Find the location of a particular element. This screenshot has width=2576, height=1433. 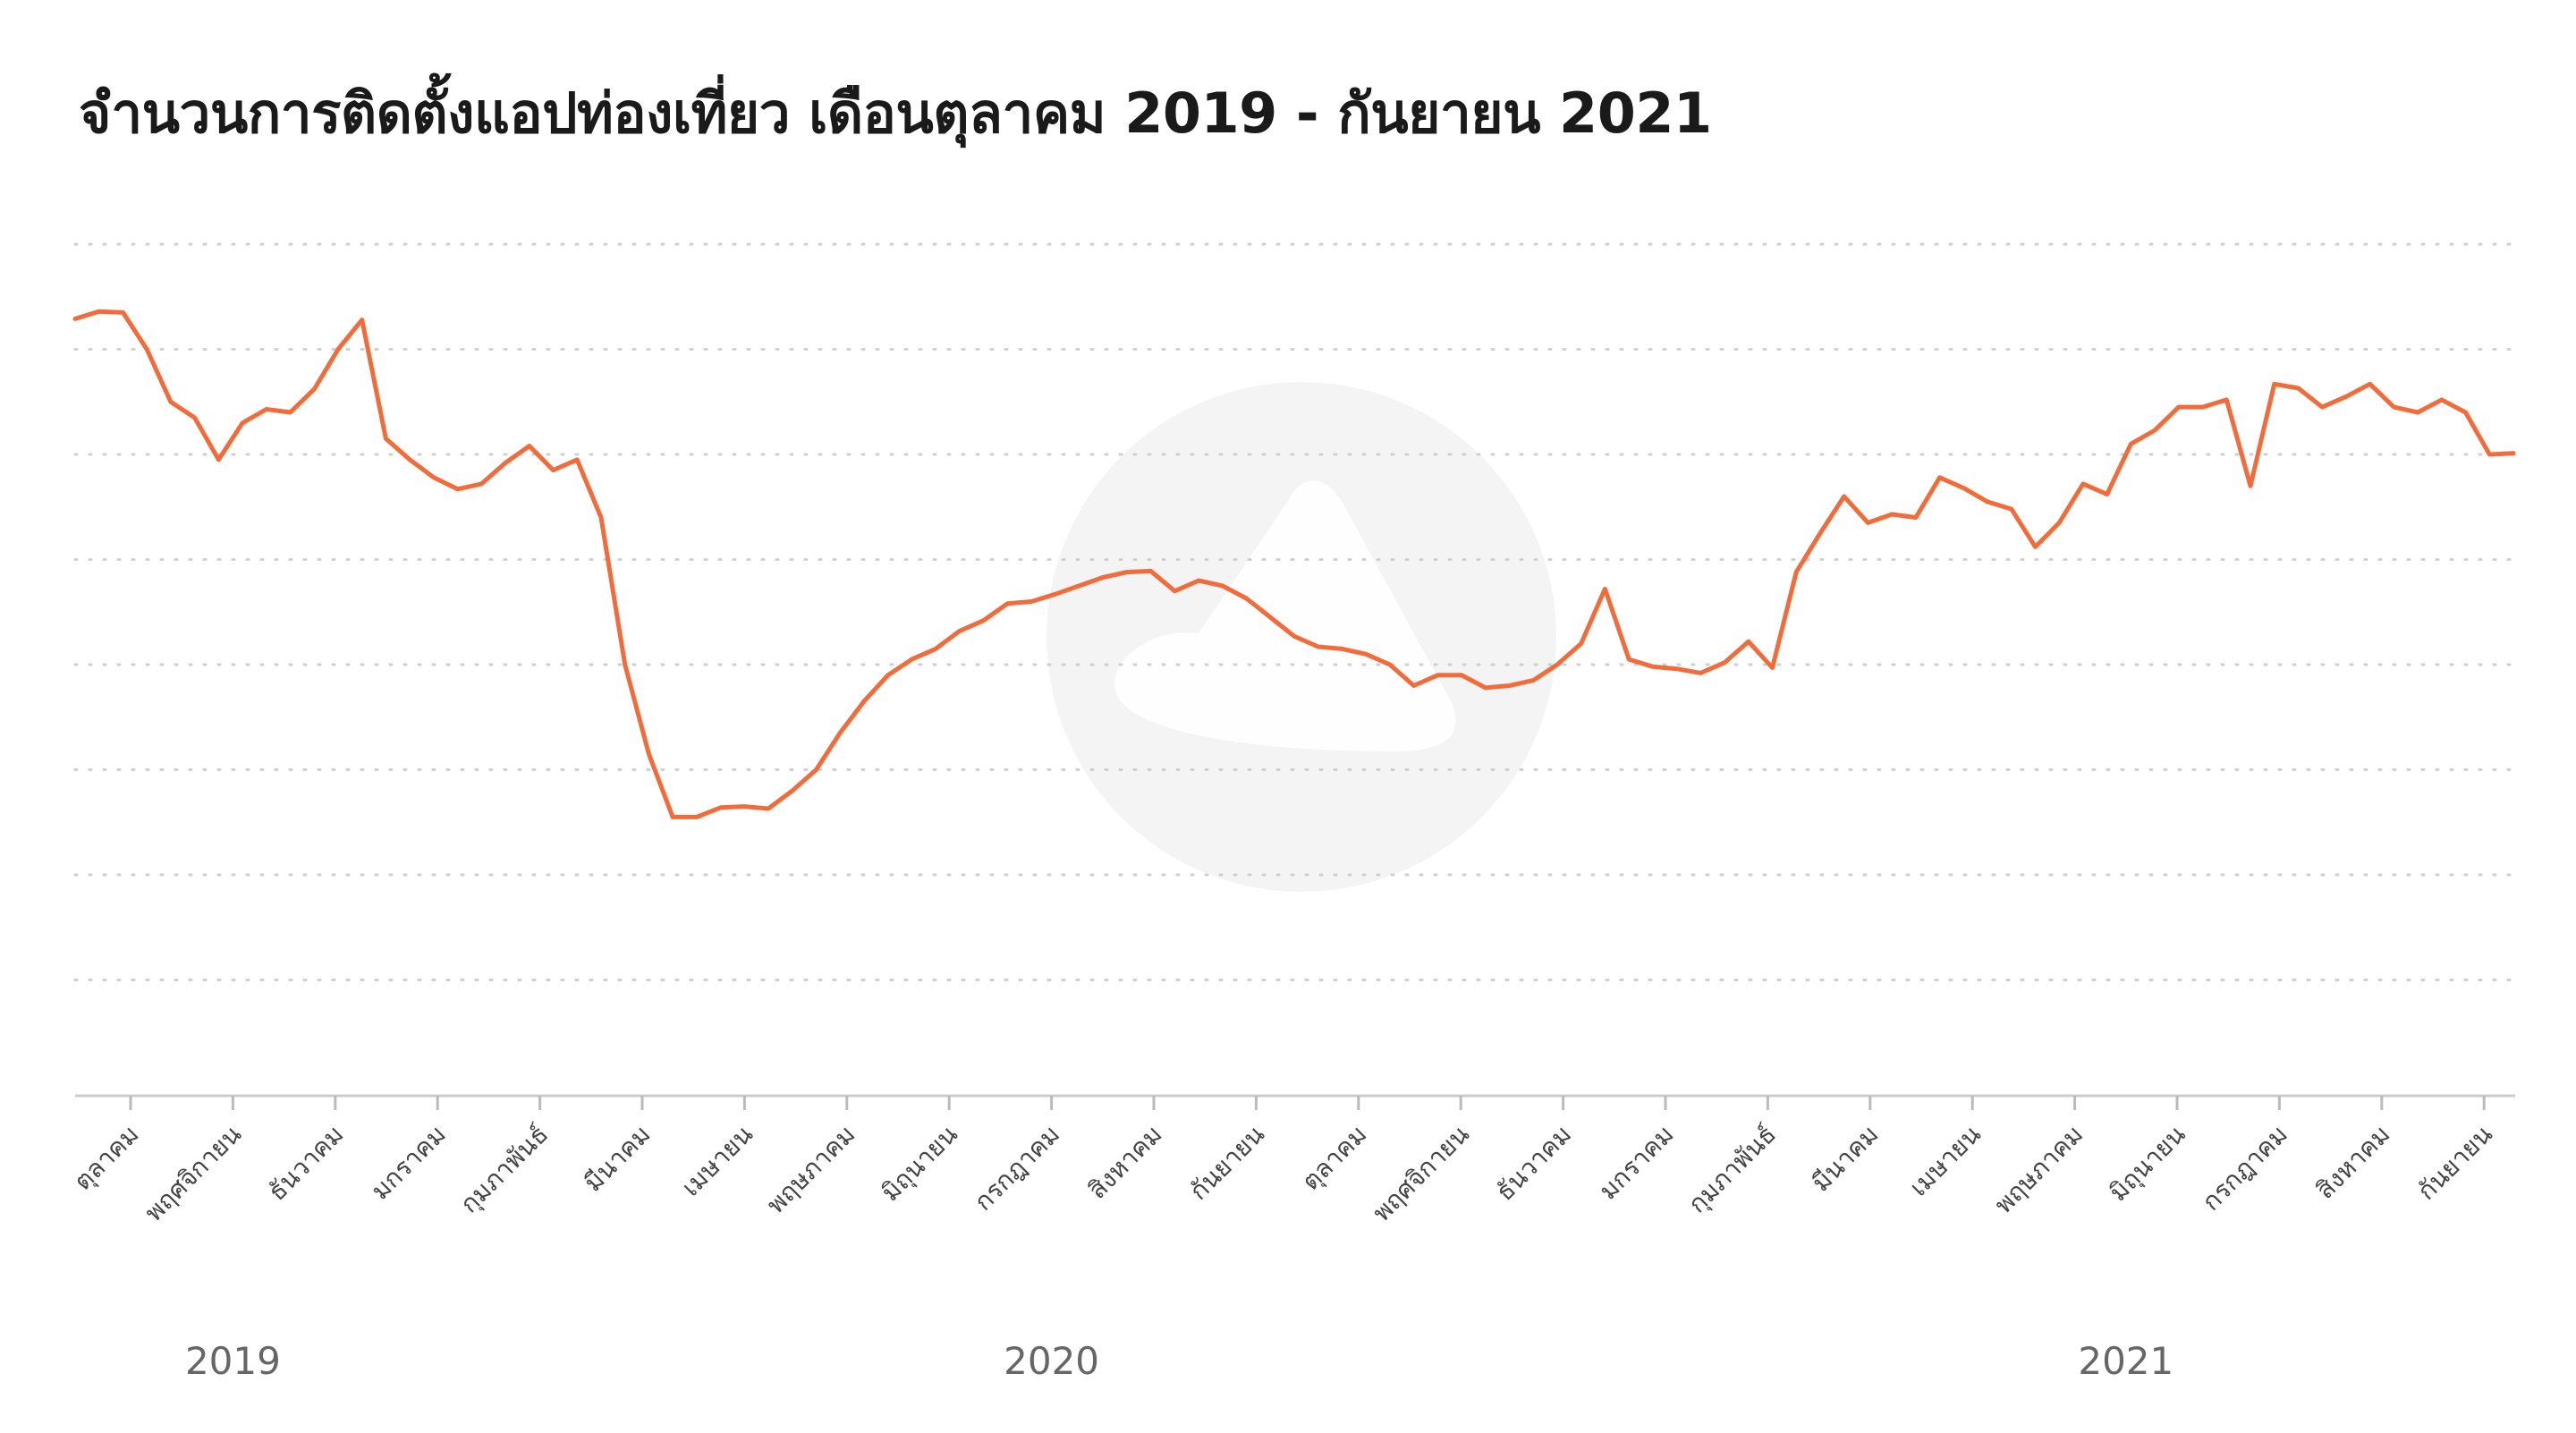

logo-watermark-icon is located at coordinates (1301, 637).